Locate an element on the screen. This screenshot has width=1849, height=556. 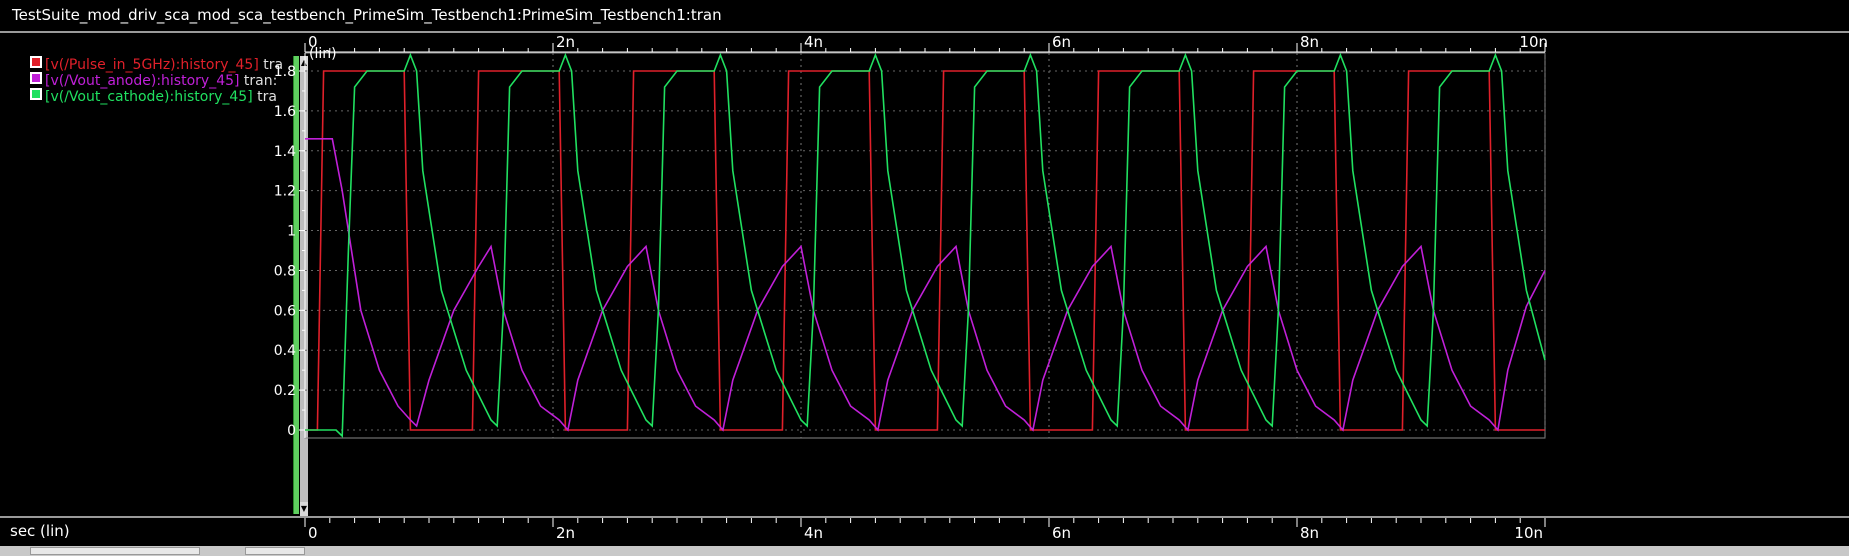
y-tick-label: 1.8 is located at coordinates (285, 72).